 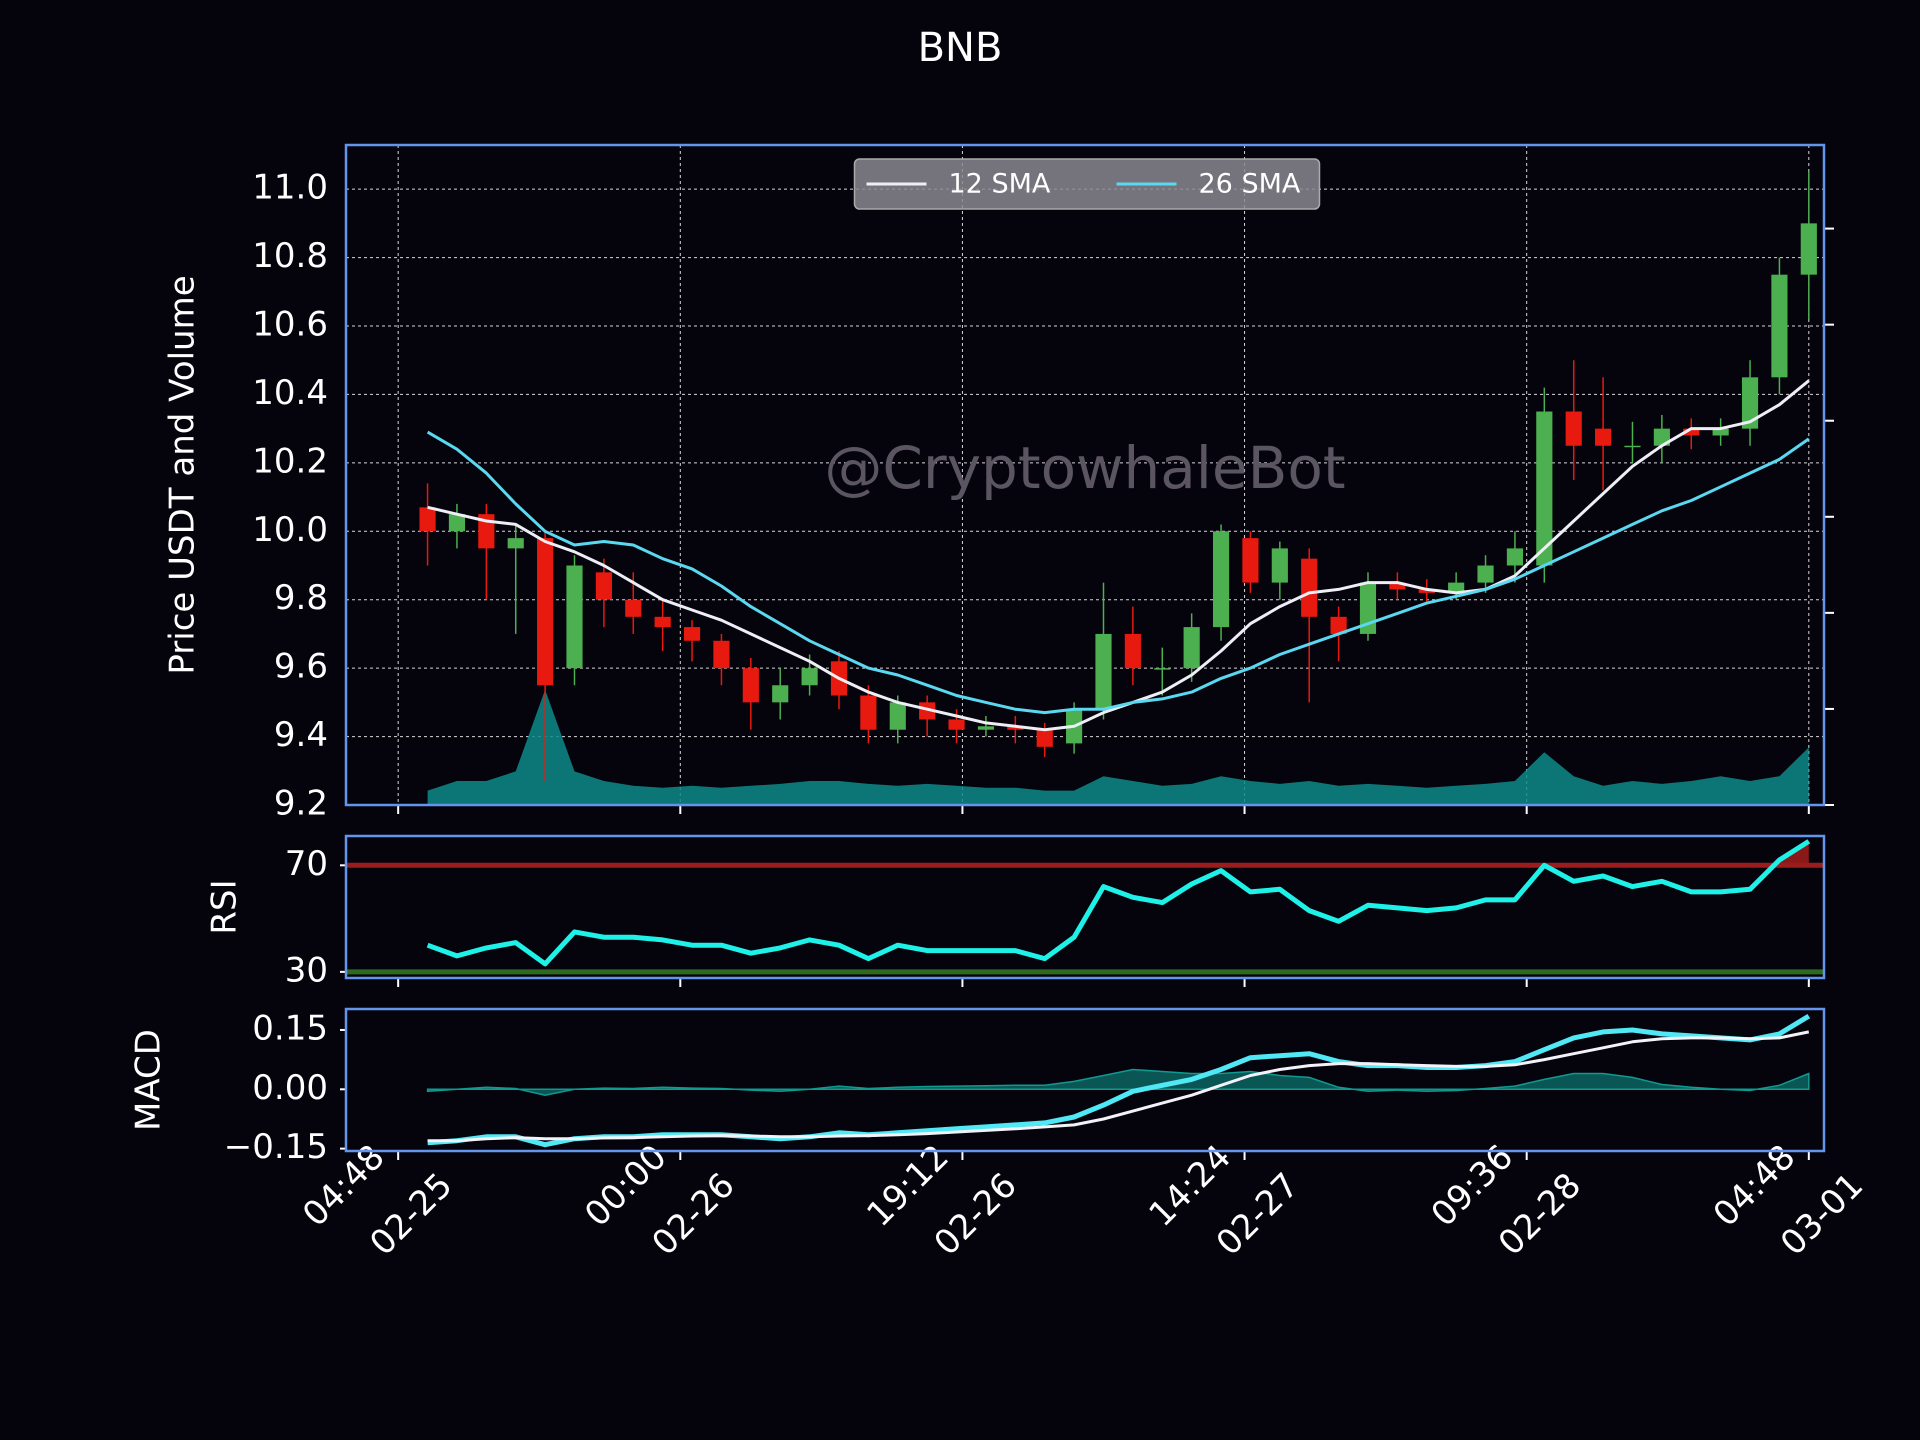 What do you see at coordinates (290, 256) in the screenshot?
I see `y-tick-label: 10.8` at bounding box center [290, 256].